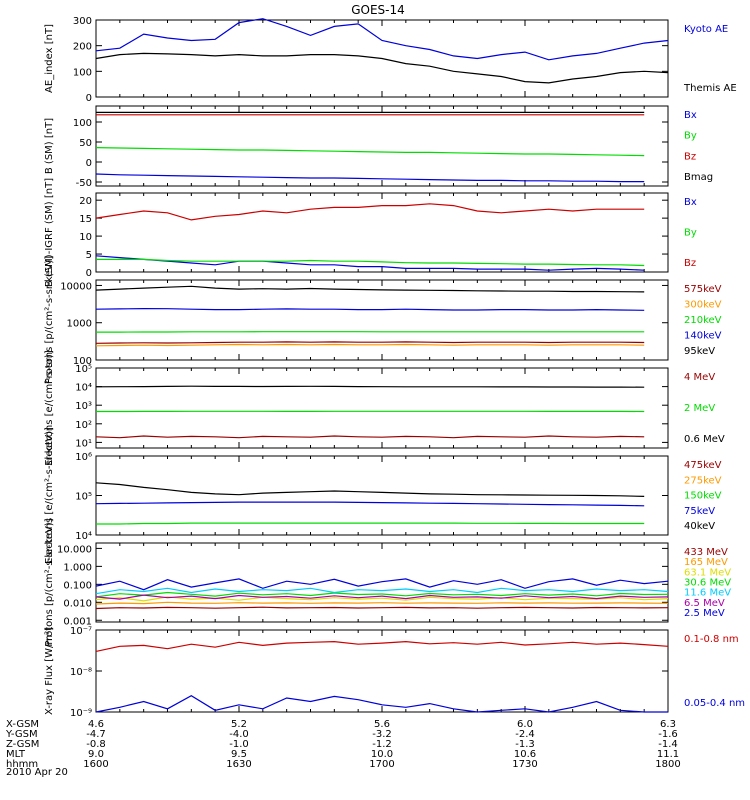 The height and width of the screenshot is (800, 750). Describe the element at coordinates (381, 704) in the screenshot. I see `series-line-0-05-0-4-nm` at that location.